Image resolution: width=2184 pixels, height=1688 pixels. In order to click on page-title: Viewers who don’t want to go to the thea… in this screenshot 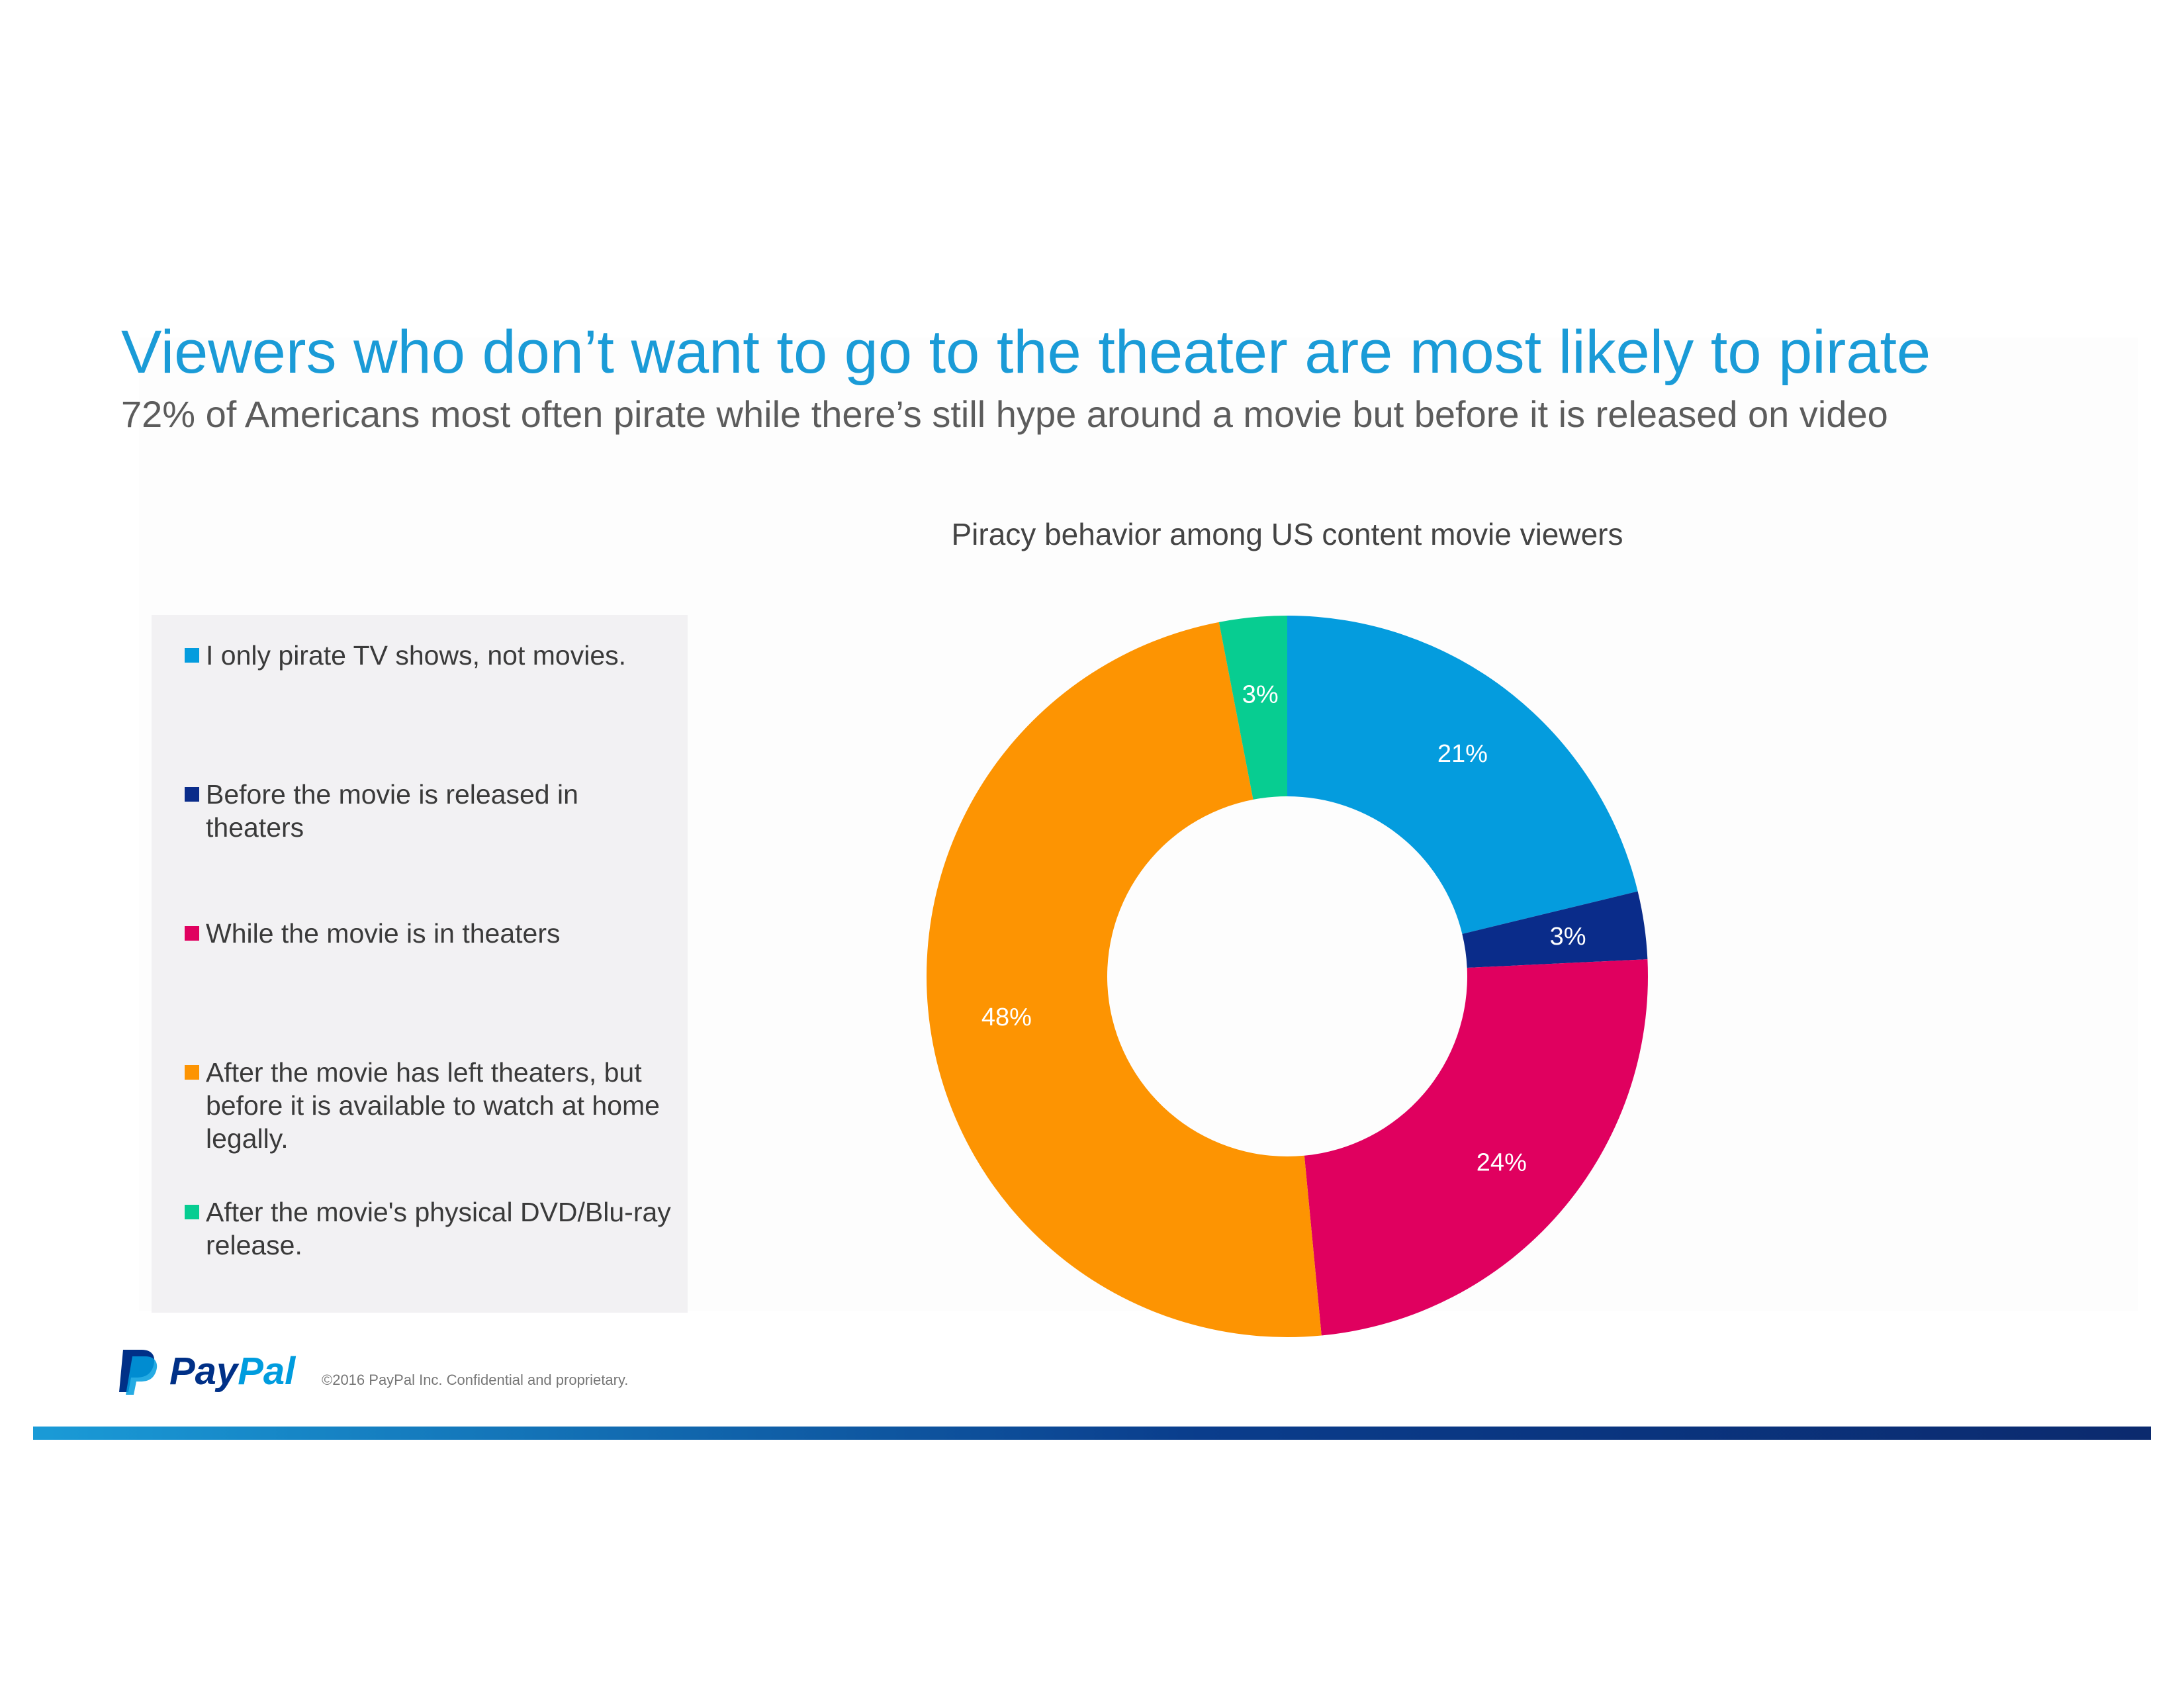, I will do `click(1026, 352)`.